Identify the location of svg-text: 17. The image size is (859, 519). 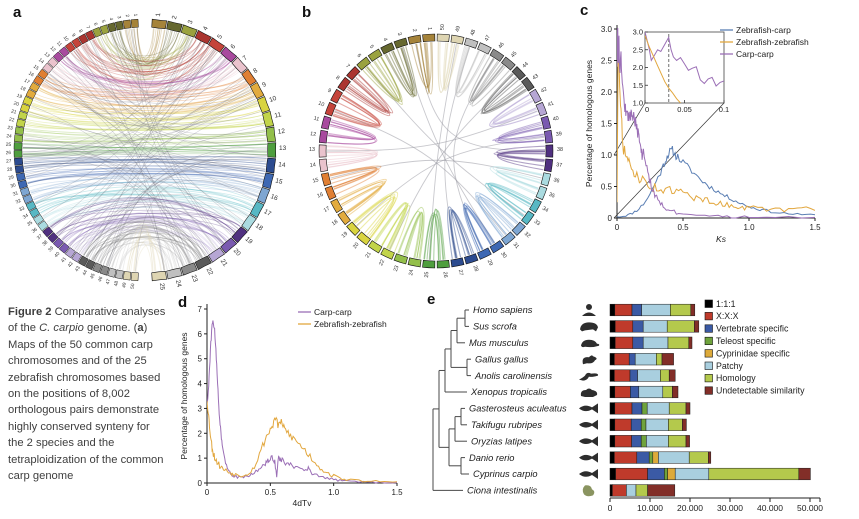
(268, 213).